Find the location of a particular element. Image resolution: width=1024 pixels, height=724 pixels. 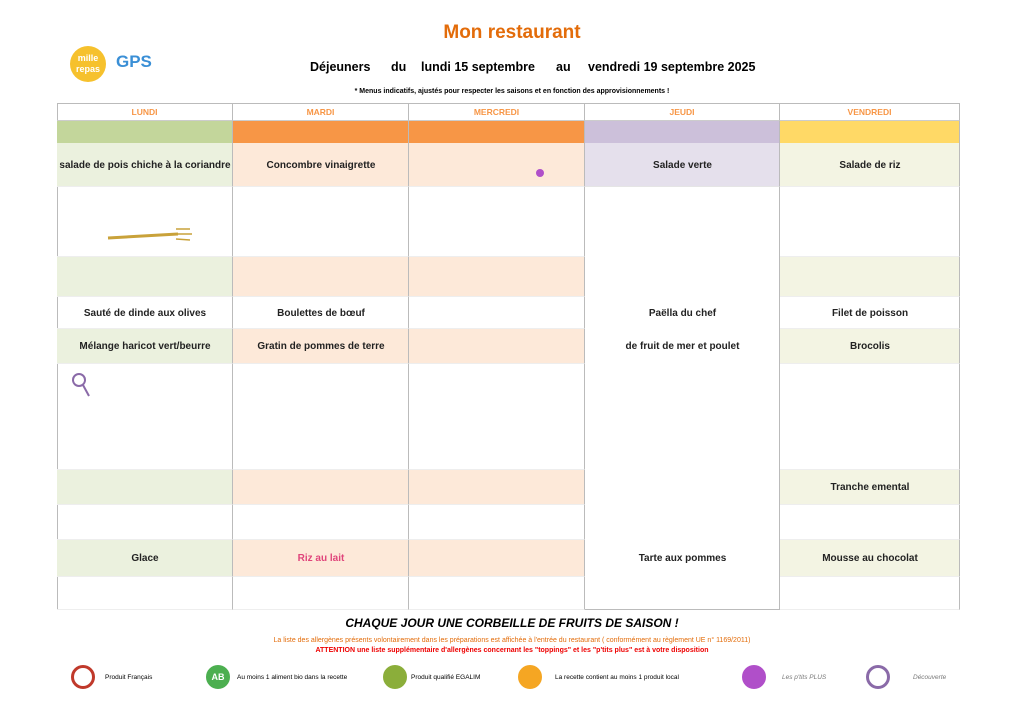

day-header: MARDI is located at coordinates (321, 112).